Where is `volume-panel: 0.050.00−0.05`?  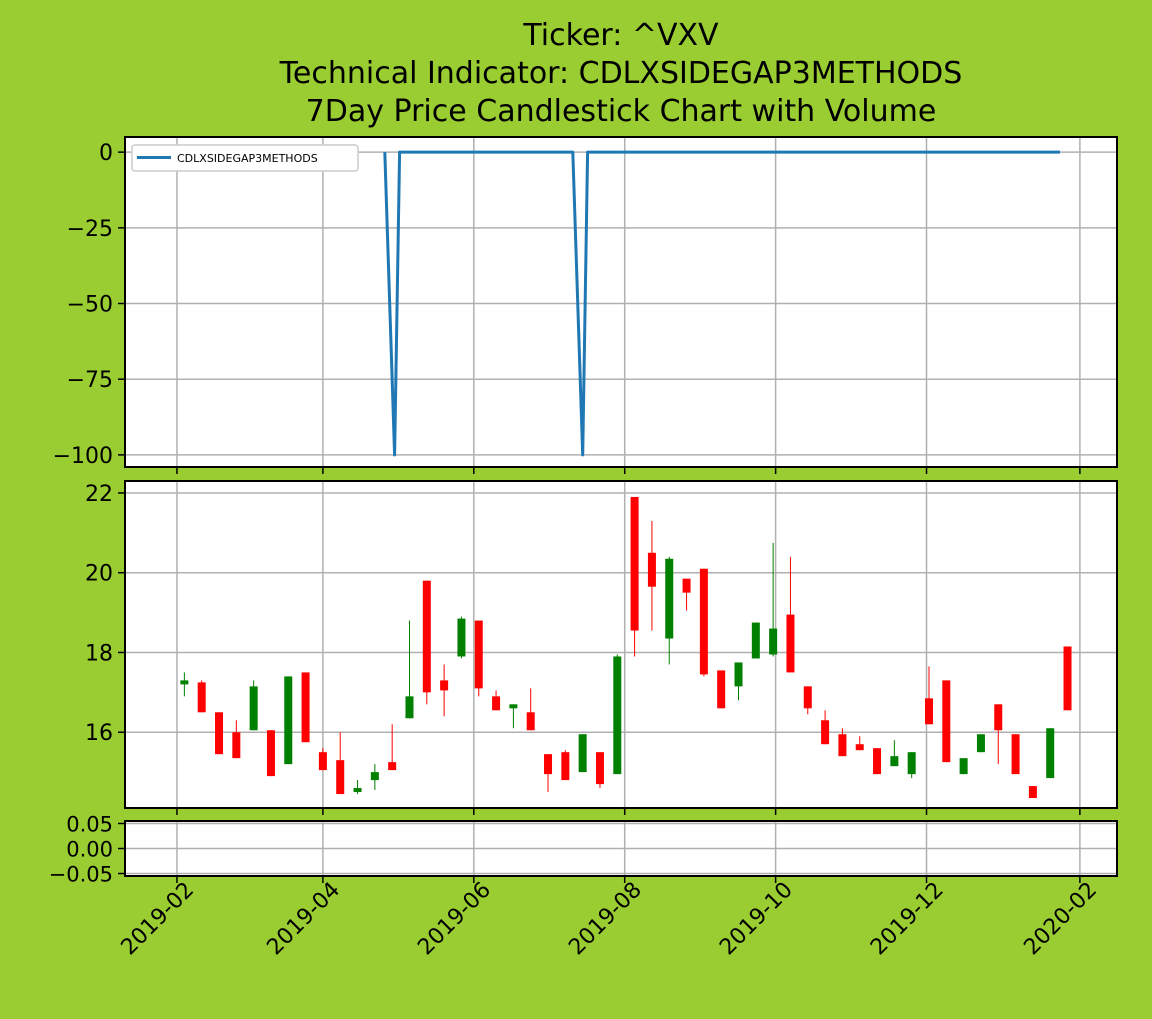 volume-panel: 0.050.00−0.05 is located at coordinates (583, 850).